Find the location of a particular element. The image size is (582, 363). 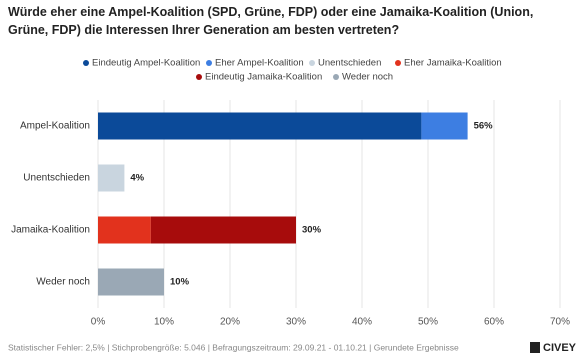

y-tick-label: Ampel-Koalition is located at coordinates (55, 126).